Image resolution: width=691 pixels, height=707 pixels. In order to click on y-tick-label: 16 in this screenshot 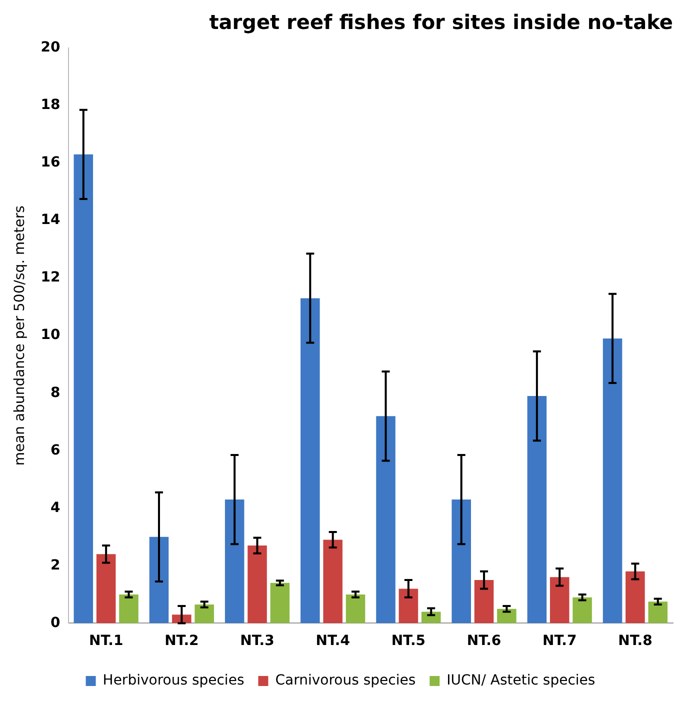, I will do `click(50, 162)`.